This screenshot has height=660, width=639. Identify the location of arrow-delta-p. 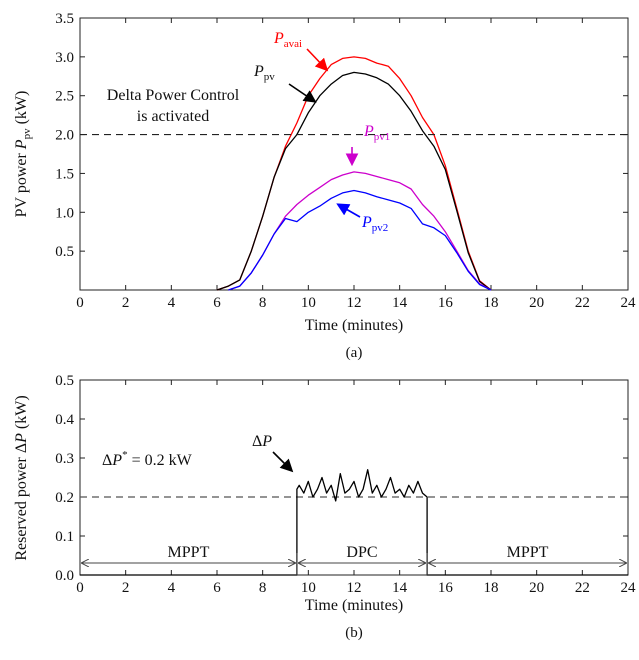
(283, 462).